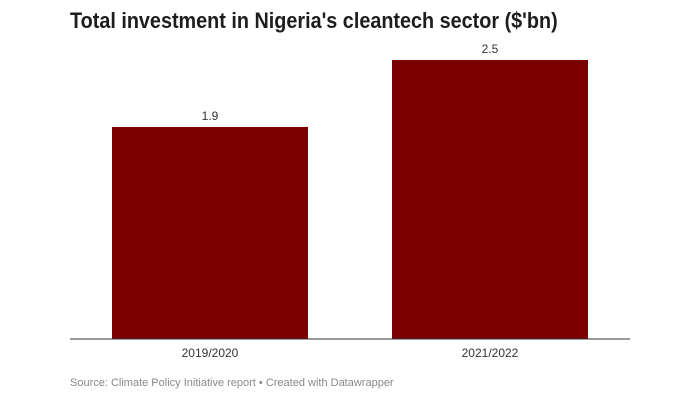 Image resolution: width=700 pixels, height=400 pixels. What do you see at coordinates (490, 353) in the screenshot?
I see `x-tick-label: 2021/2022` at bounding box center [490, 353].